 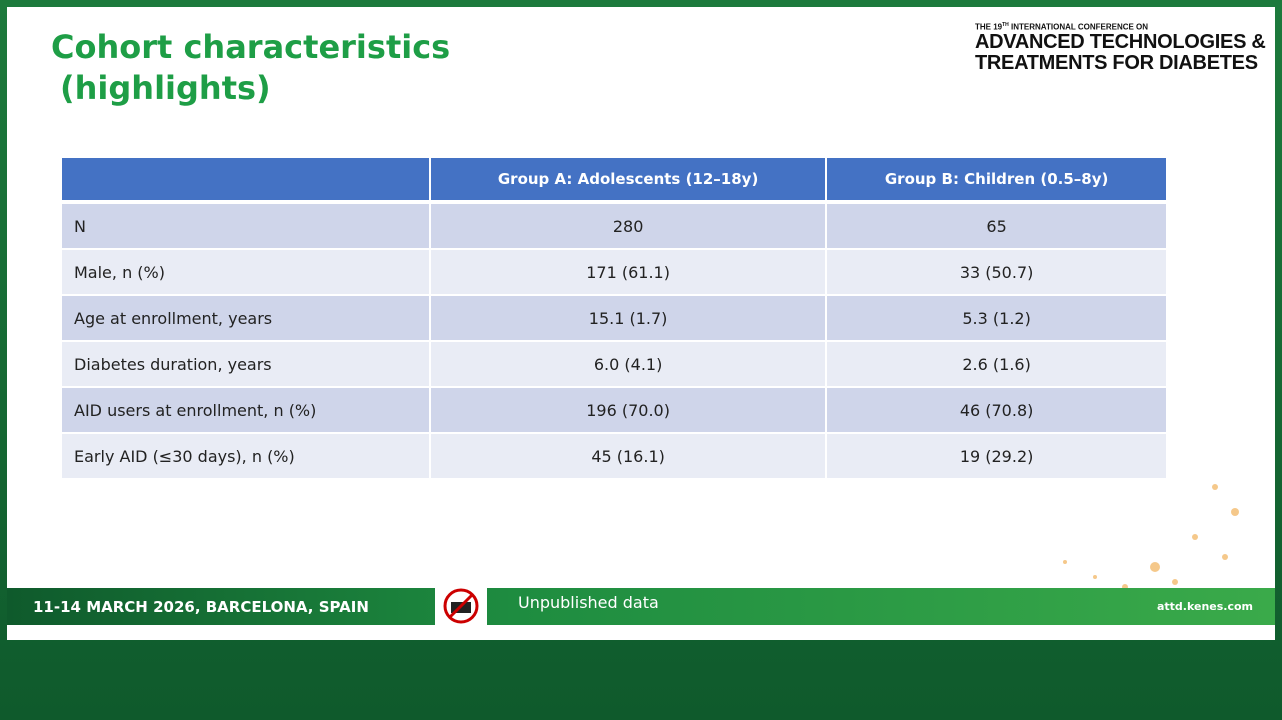 I want to click on text: THE 19, so click(x=989, y=27).